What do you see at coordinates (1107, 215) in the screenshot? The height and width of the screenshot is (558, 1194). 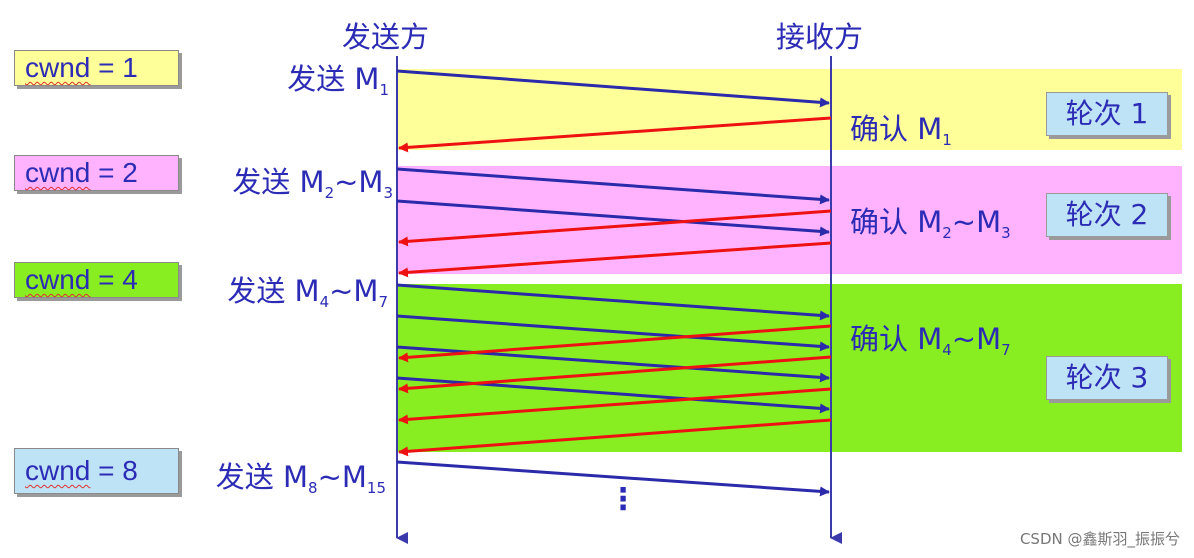 I see `round-box-2: 轮次 2` at bounding box center [1107, 215].